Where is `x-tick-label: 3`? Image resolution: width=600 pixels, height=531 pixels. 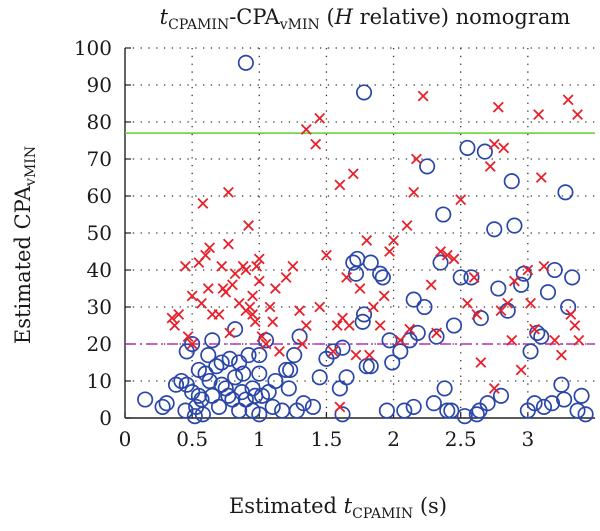
x-tick-label: 3 is located at coordinates (527, 439).